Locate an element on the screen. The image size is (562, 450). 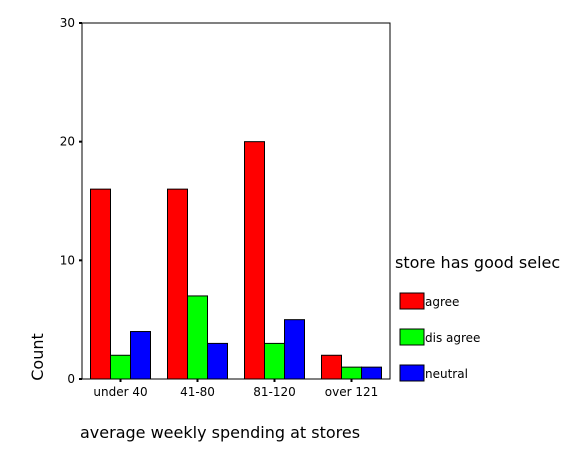
legend-label: neutral is located at coordinates (446, 374).